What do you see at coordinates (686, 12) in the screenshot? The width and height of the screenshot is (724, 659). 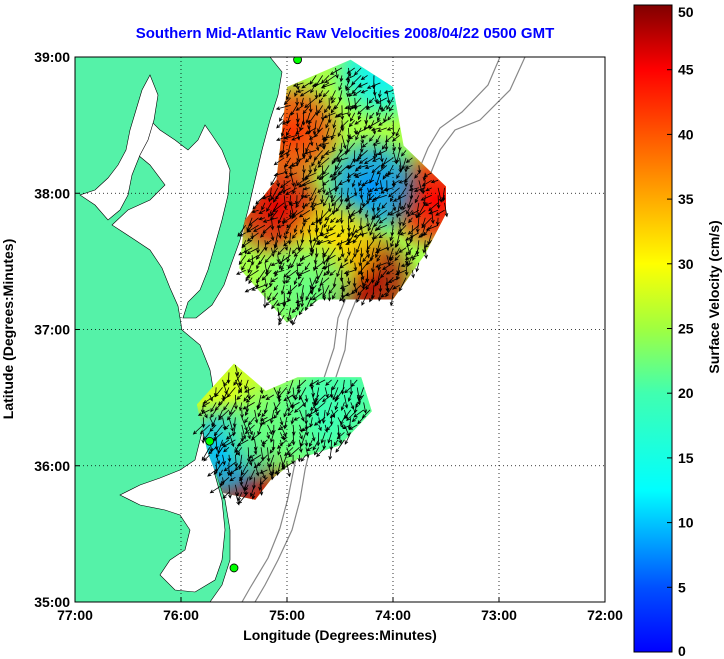 I see `colorbar-tick-label: 50` at bounding box center [686, 12].